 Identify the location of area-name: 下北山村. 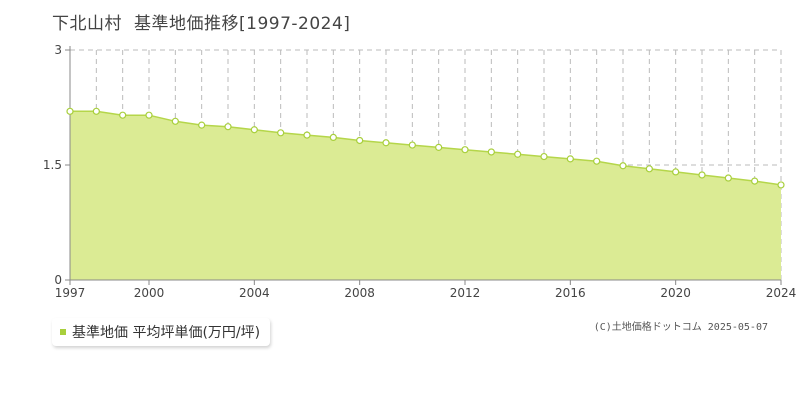
(87, 24).